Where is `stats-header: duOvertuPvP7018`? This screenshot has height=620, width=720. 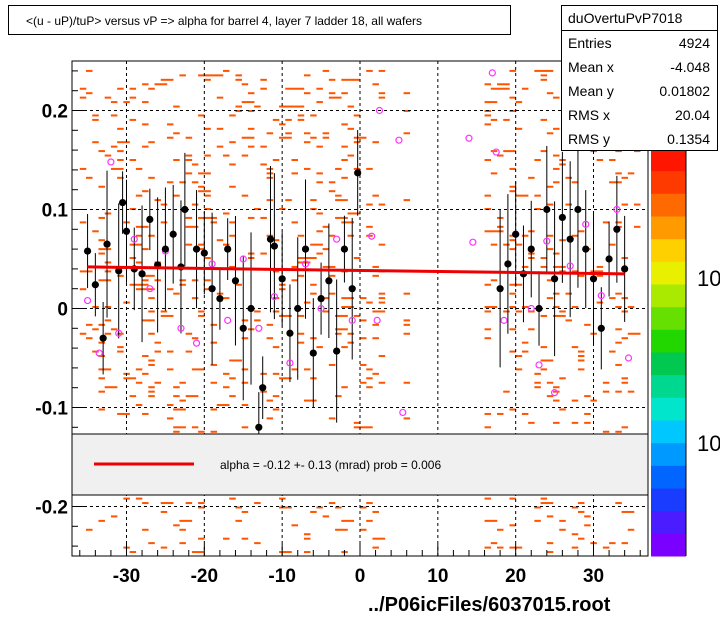 stats-header: duOvertuPvP7018 is located at coordinates (639, 18).